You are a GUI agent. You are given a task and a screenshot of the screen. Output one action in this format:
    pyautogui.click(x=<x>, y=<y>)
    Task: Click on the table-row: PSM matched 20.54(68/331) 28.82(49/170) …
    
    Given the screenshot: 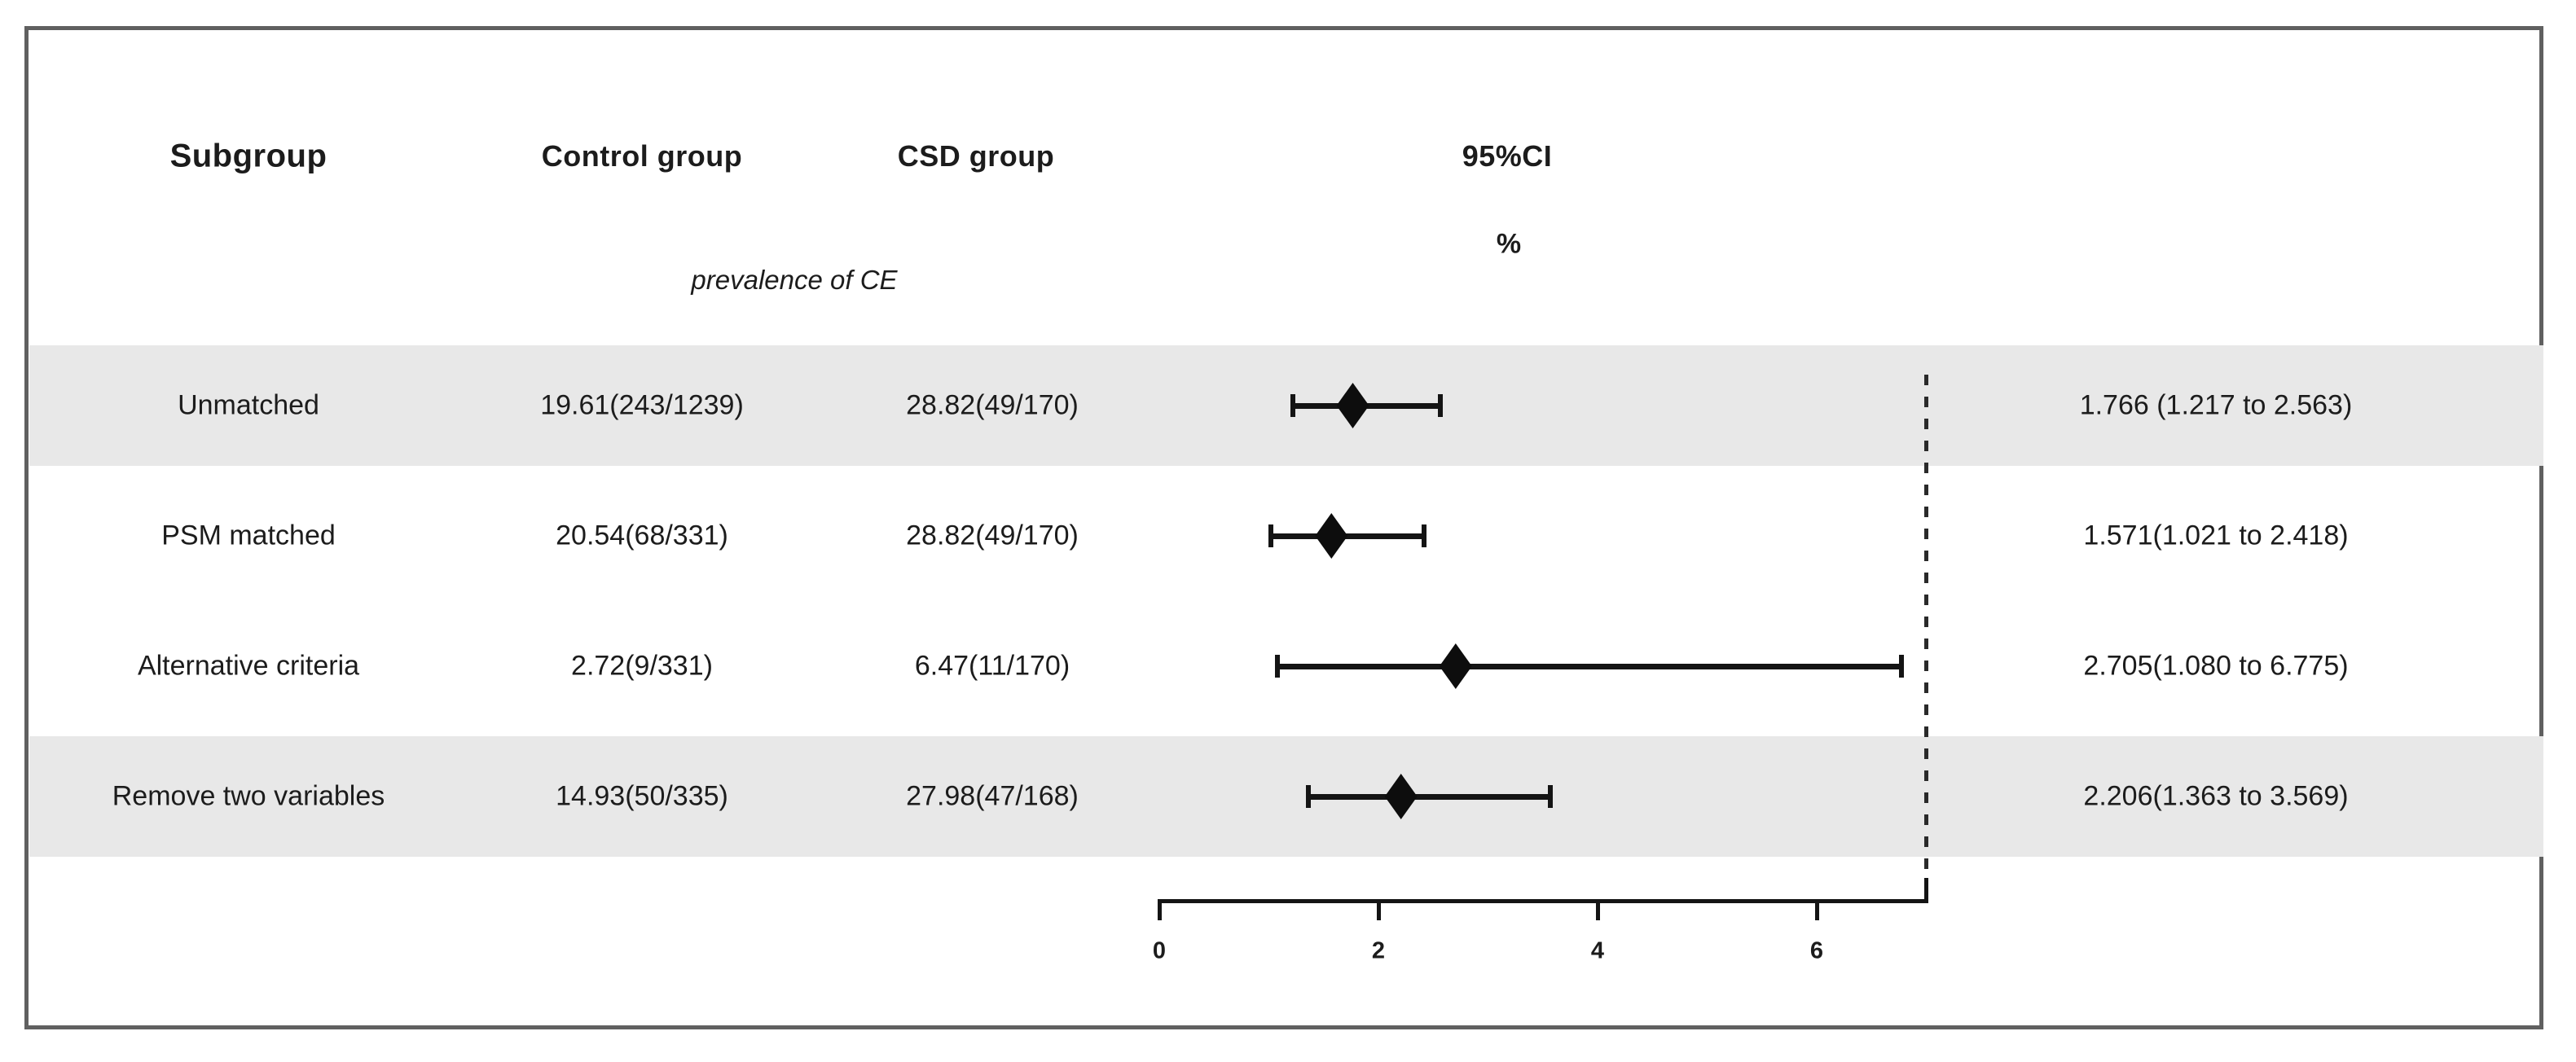 What is the action you would take?
    pyautogui.click(x=1288, y=536)
    